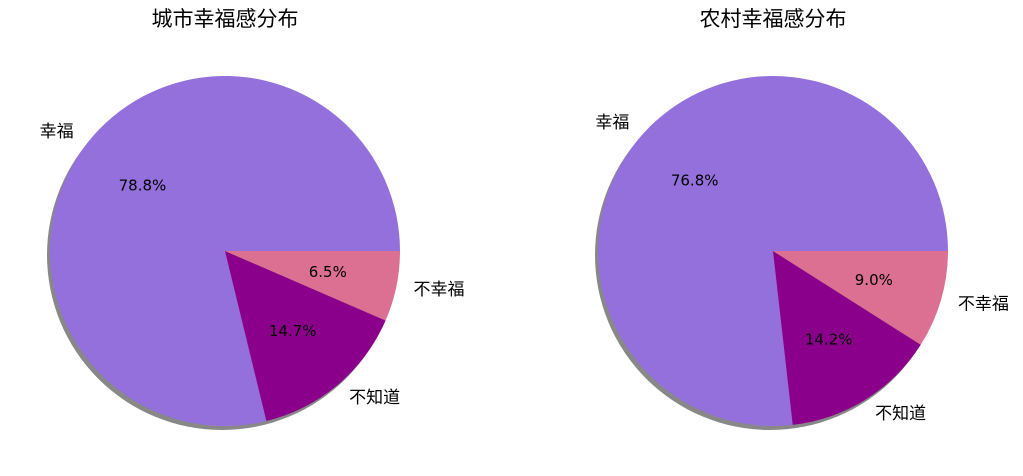 This screenshot has width=1023, height=476. Describe the element at coordinates (695, 181) in the screenshot. I see `percent-label: 76.8%` at that location.